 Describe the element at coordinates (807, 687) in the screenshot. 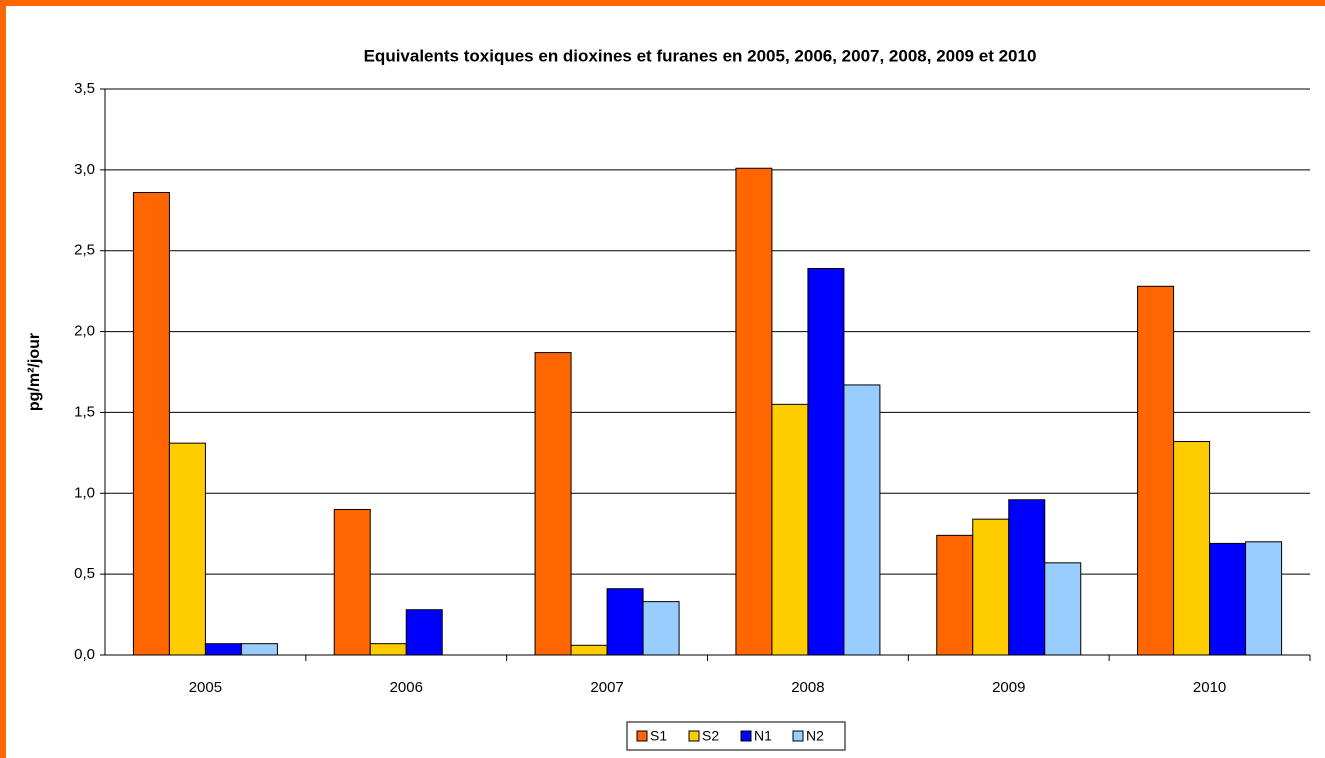

I see `x-tick-label: 2008` at that location.